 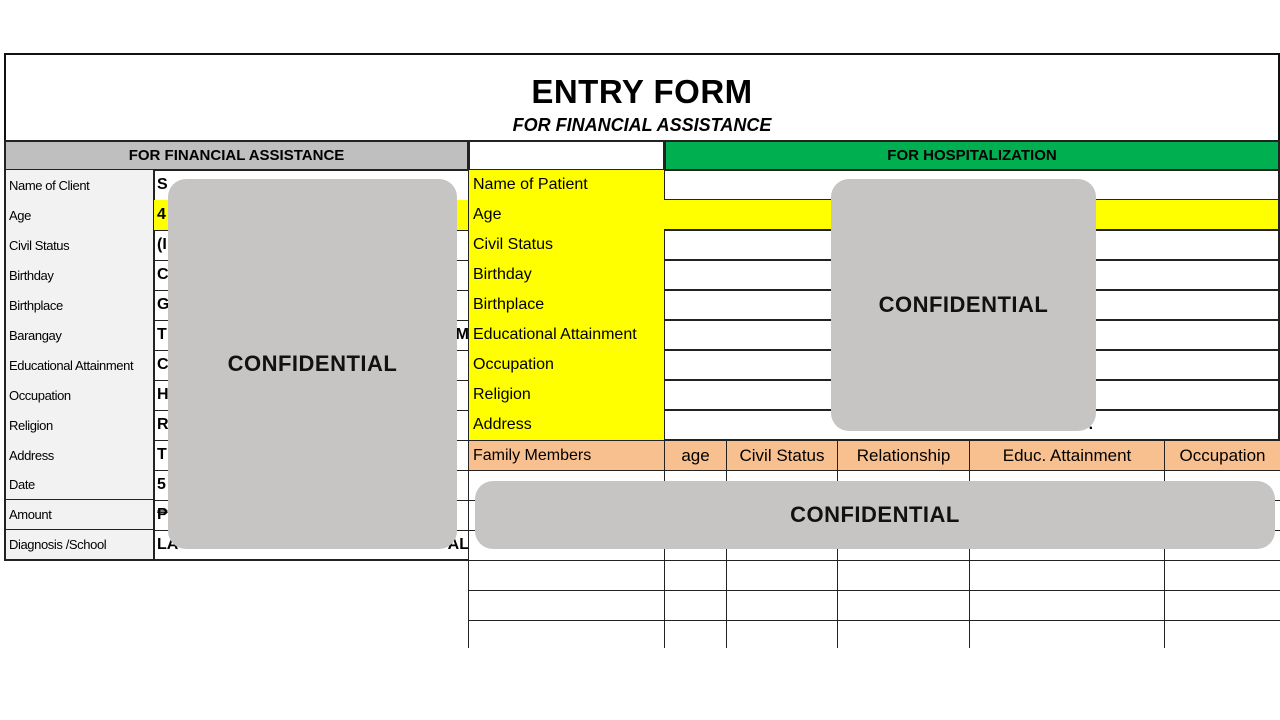 I want to click on field-label: Barangay, so click(x=79, y=335).